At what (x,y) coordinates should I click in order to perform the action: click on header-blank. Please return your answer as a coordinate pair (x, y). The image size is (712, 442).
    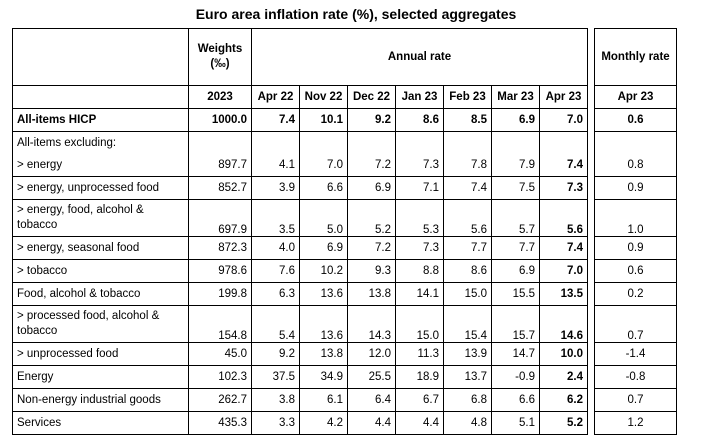
    Looking at the image, I should click on (100, 57).